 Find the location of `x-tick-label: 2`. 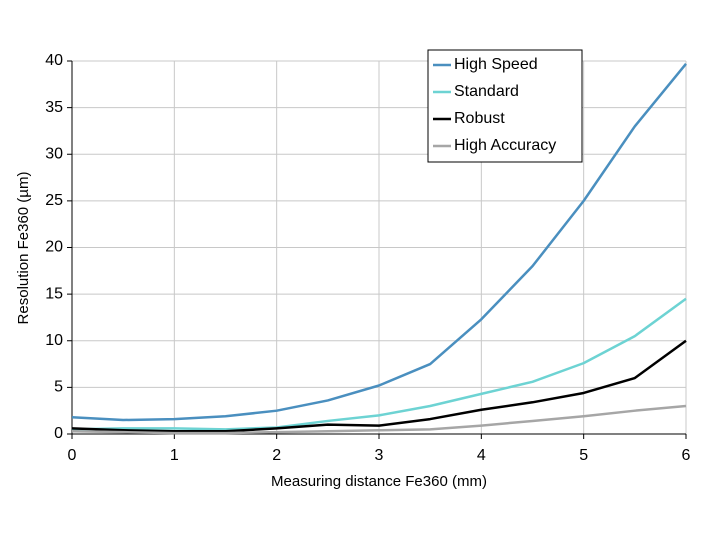

x-tick-label: 2 is located at coordinates (276, 455).